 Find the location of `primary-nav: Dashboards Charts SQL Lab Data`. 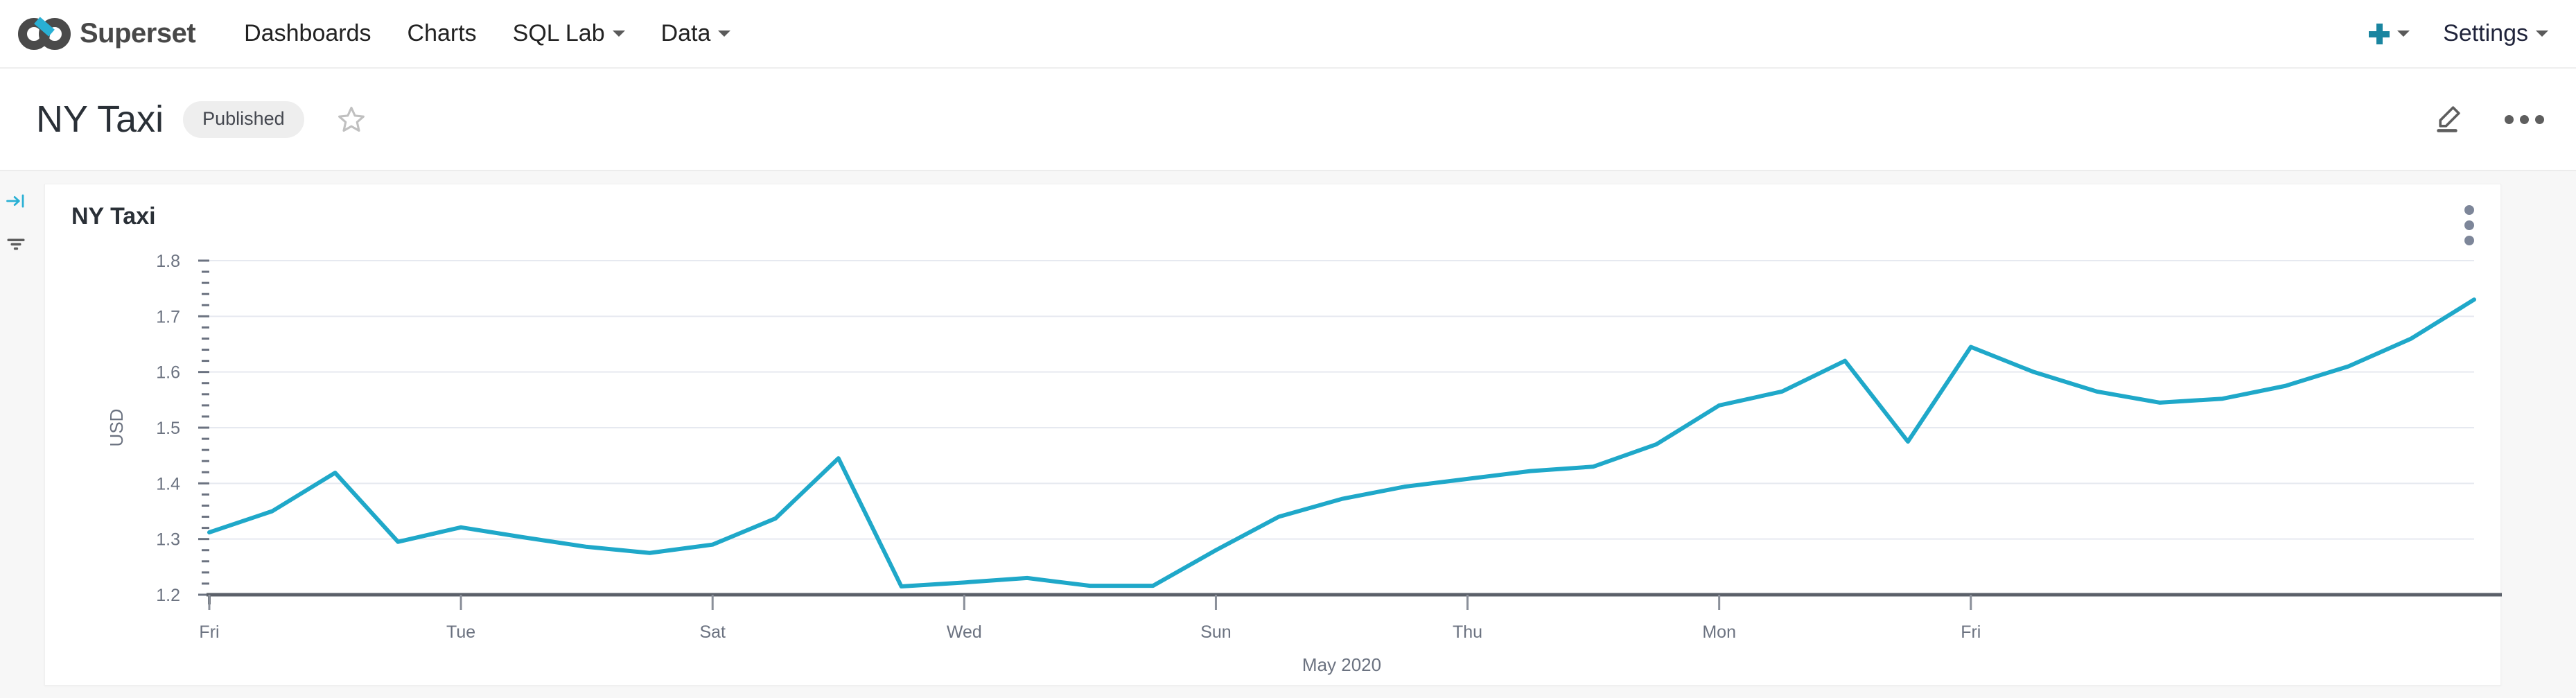

primary-nav: Dashboards Charts SQL Lab Data is located at coordinates (487, 33).